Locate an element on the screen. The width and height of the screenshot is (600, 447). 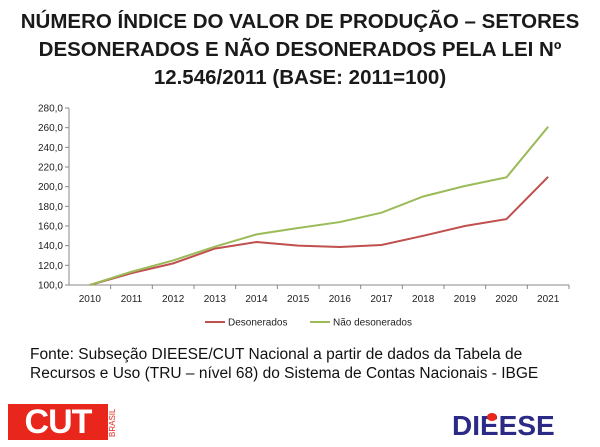
title-line: 12.546/2011 (BASE: 2011=100) is located at coordinates (300, 77).